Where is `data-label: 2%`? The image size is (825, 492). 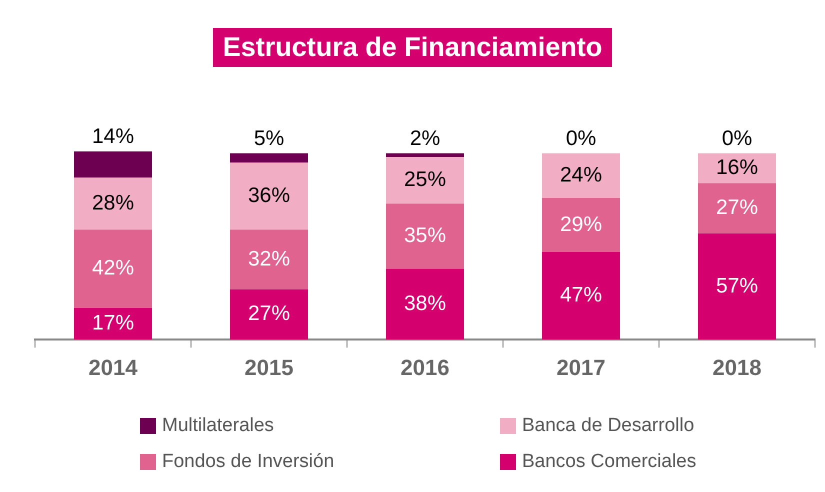
data-label: 2% is located at coordinates (425, 138).